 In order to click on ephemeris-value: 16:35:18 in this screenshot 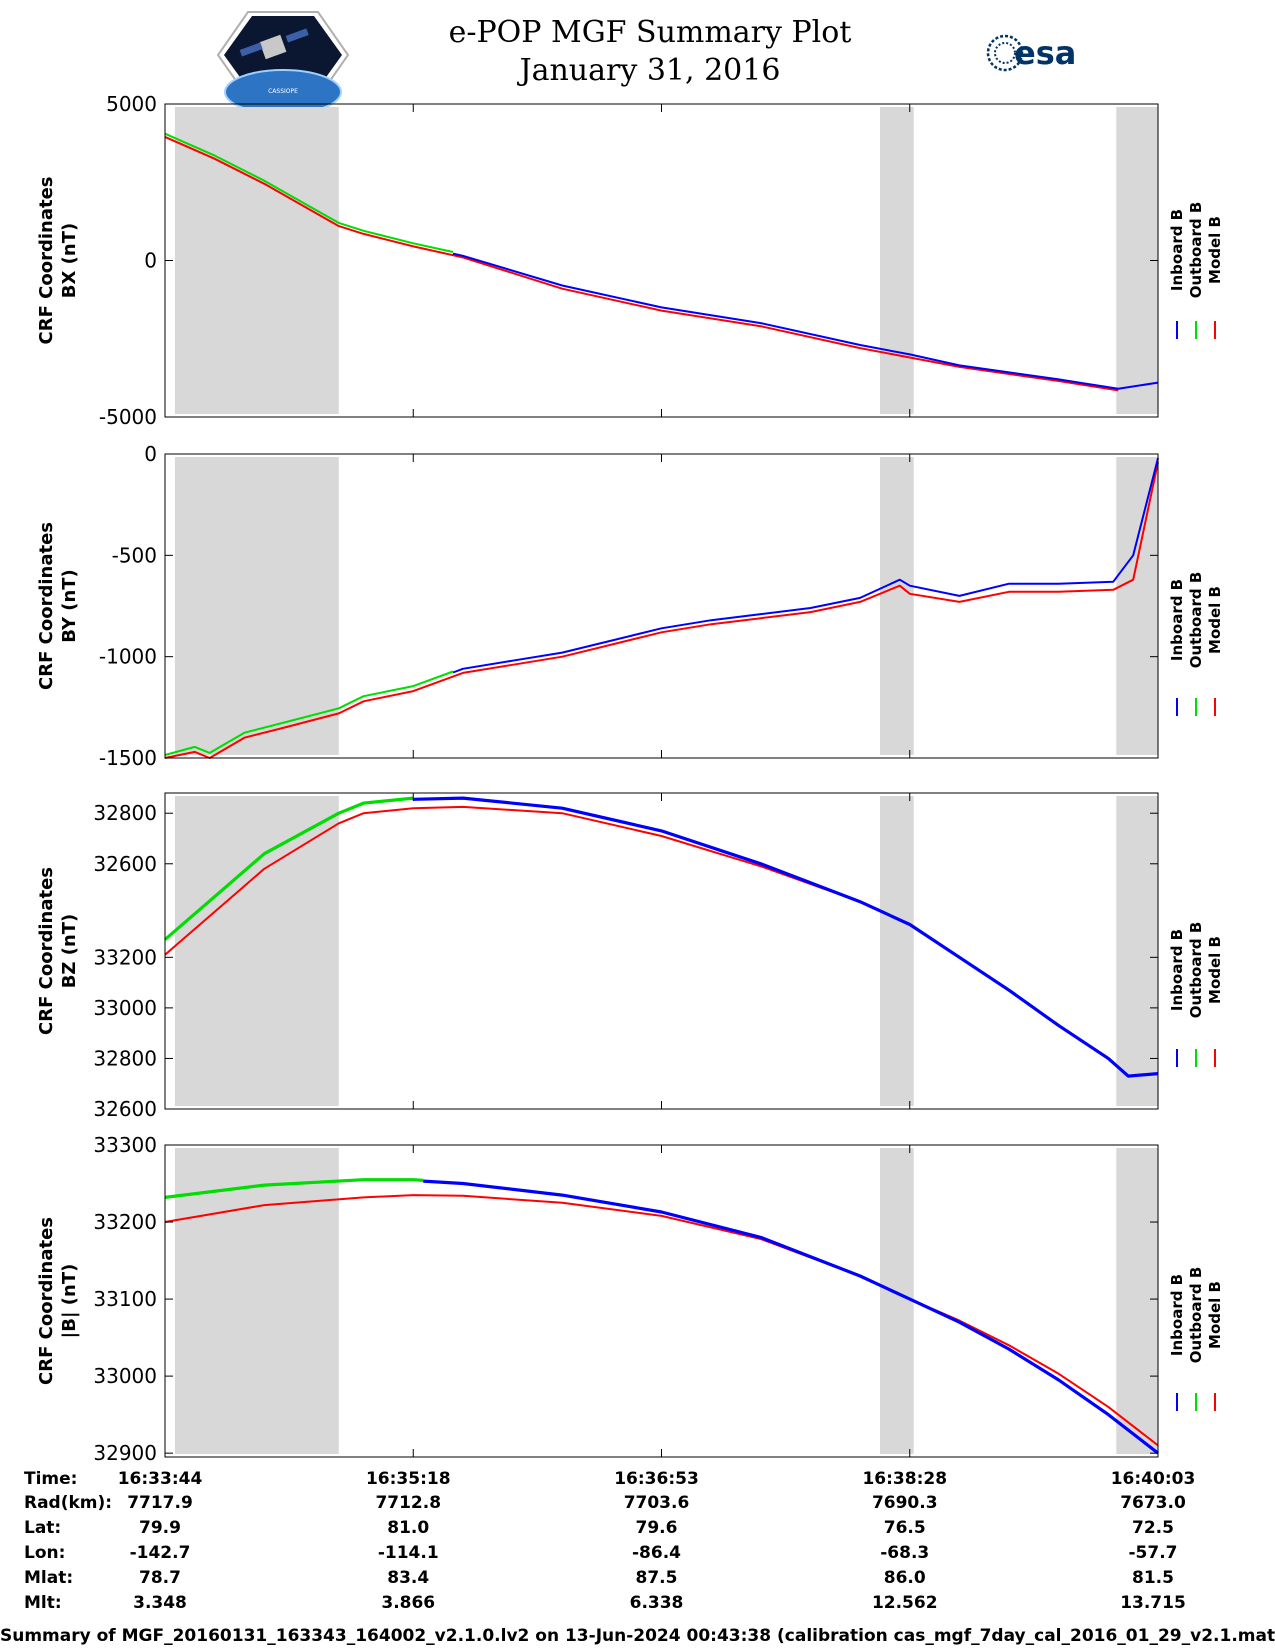, I will do `click(408, 1479)`.